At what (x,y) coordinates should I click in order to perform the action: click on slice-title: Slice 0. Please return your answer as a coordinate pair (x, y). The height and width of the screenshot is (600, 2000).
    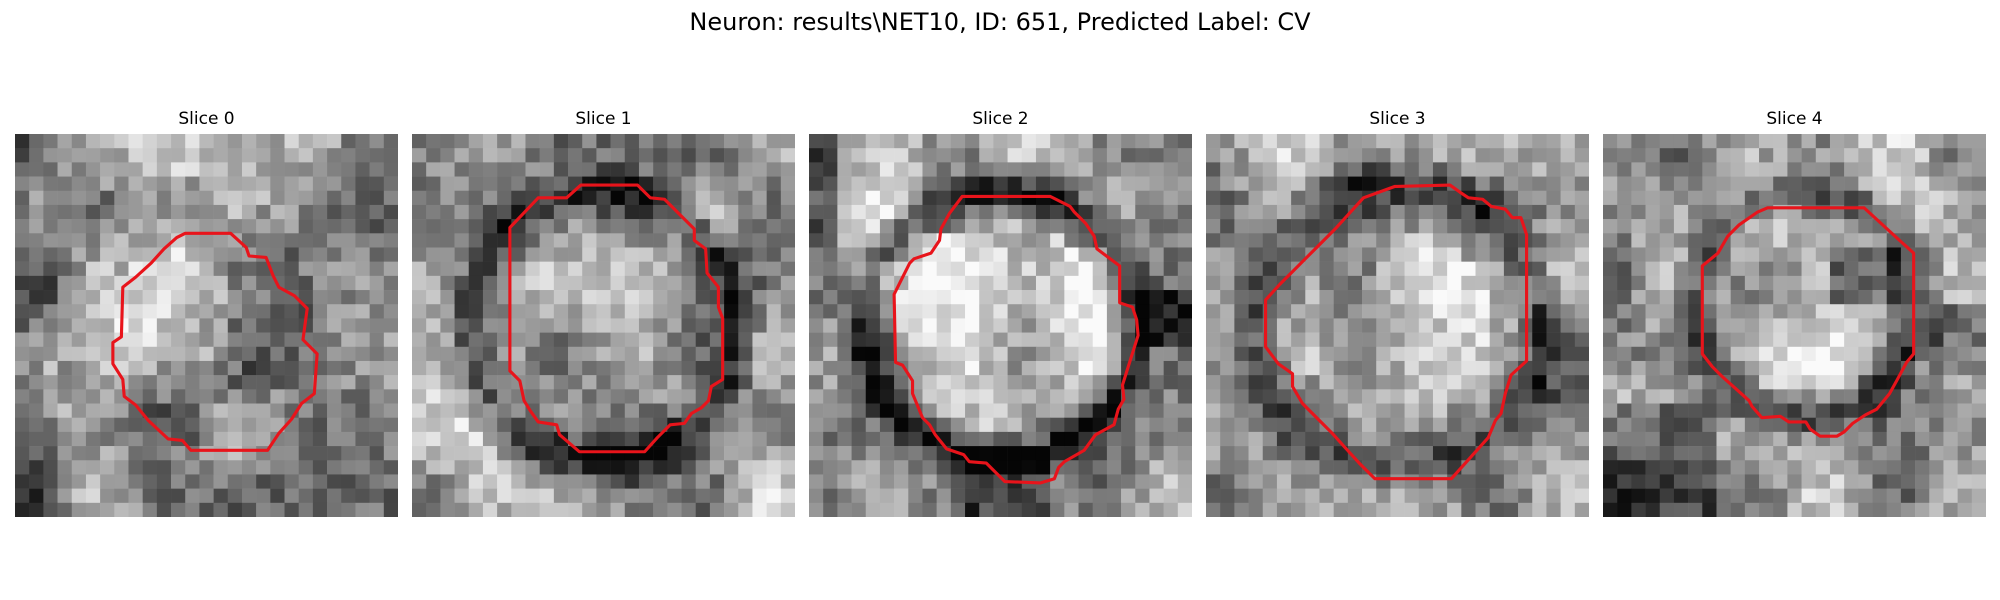
    Looking at the image, I should click on (206, 119).